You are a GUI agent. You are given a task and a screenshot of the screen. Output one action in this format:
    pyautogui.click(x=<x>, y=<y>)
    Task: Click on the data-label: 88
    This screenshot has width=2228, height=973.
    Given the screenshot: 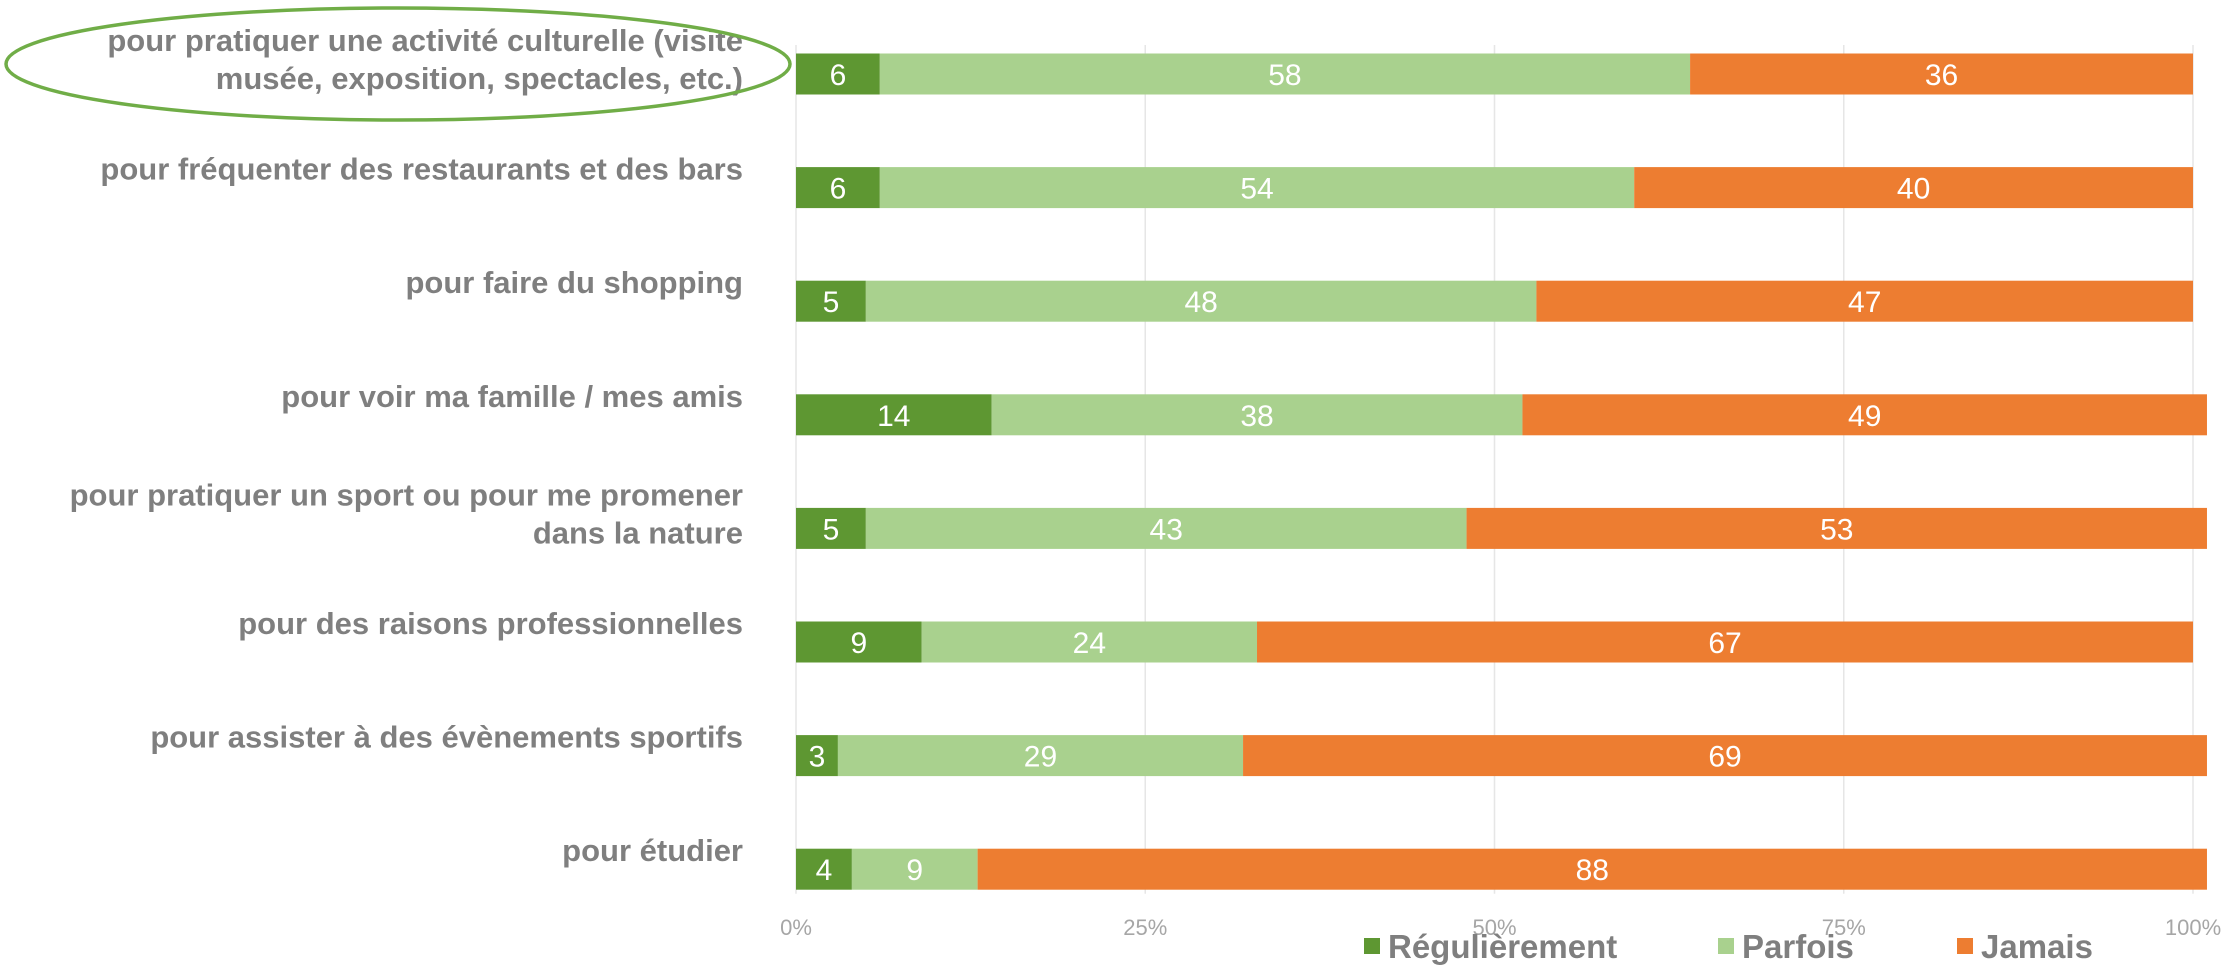 What is the action you would take?
    pyautogui.click(x=1592, y=870)
    